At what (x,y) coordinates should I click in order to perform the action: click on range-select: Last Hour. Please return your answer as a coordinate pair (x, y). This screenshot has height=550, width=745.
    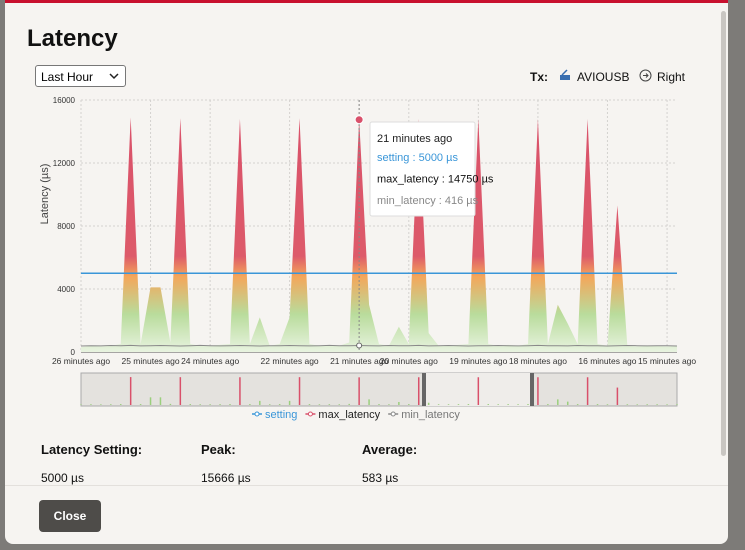
    Looking at the image, I should click on (80, 76).